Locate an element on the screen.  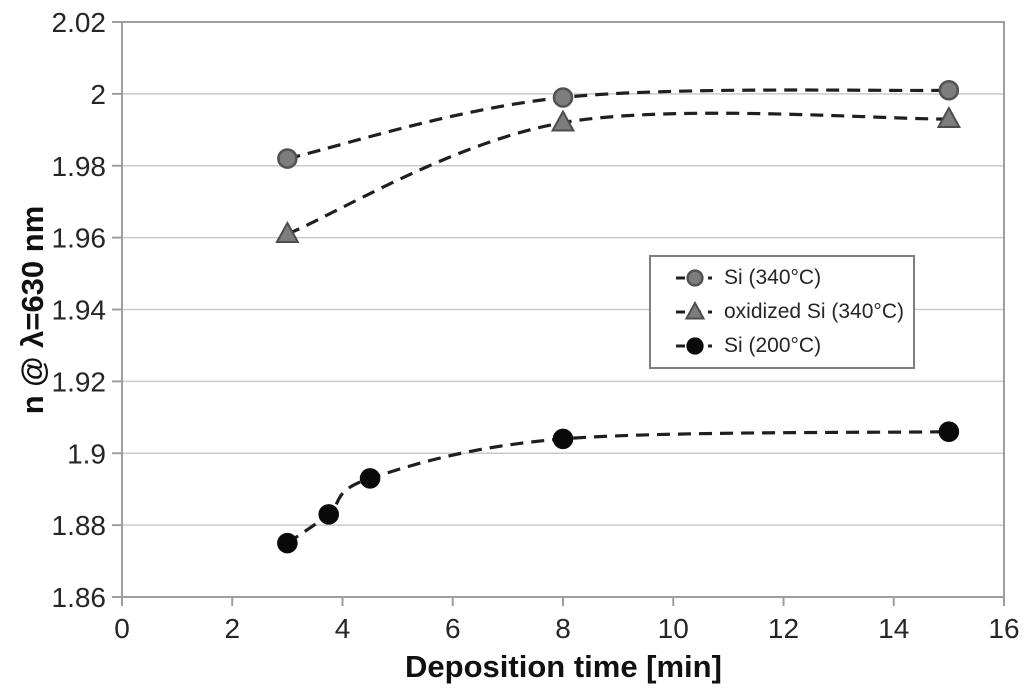
legend-item-si200: Si (200°C) is located at coordinates (790, 346).